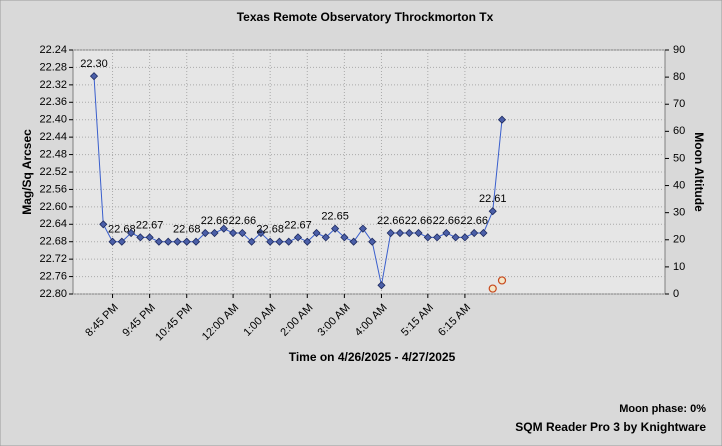 The height and width of the screenshot is (446, 722). Describe the element at coordinates (699, 172) in the screenshot. I see `y2-axis-label: Moon Altitude` at that location.